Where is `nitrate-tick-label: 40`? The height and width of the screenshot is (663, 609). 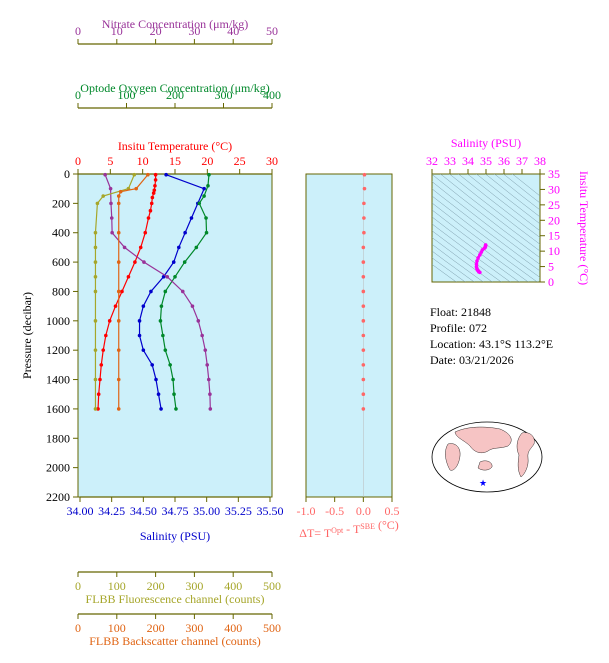
nitrate-tick-label: 40 is located at coordinates (233, 31).